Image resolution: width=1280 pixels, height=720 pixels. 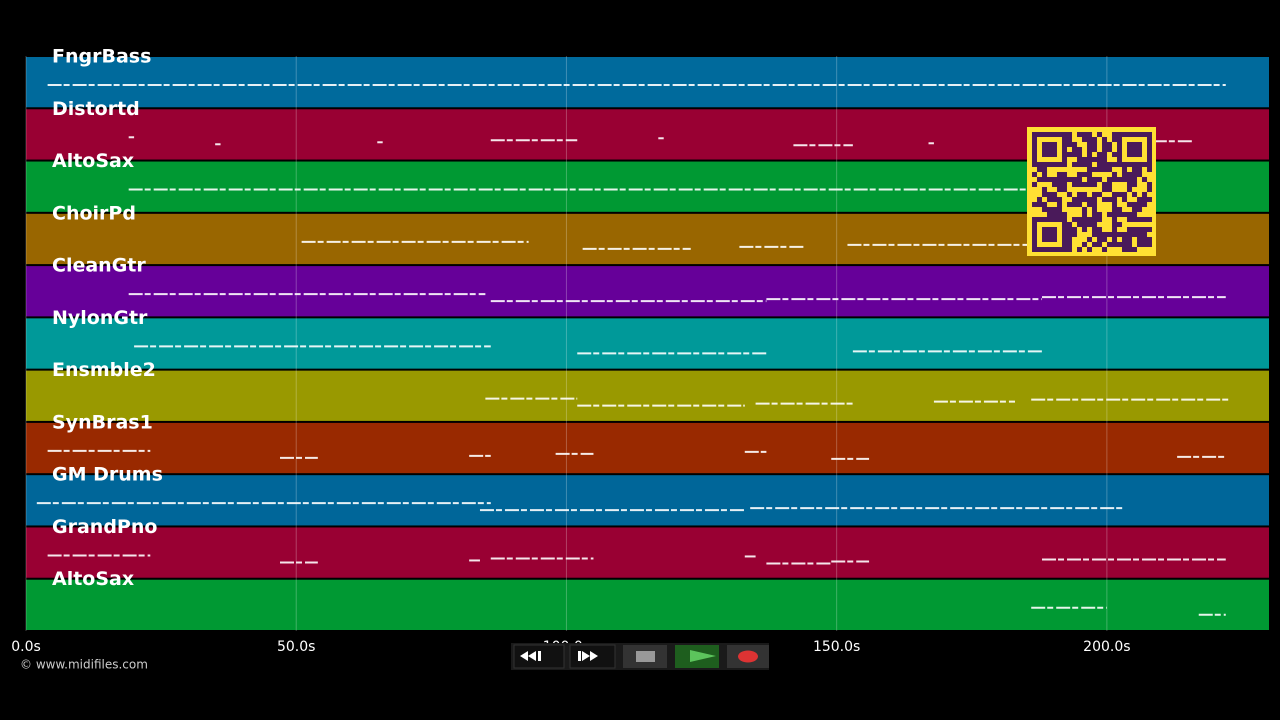 What do you see at coordinates (104, 370) in the screenshot?
I see `track-name: Ensmble2` at bounding box center [104, 370].